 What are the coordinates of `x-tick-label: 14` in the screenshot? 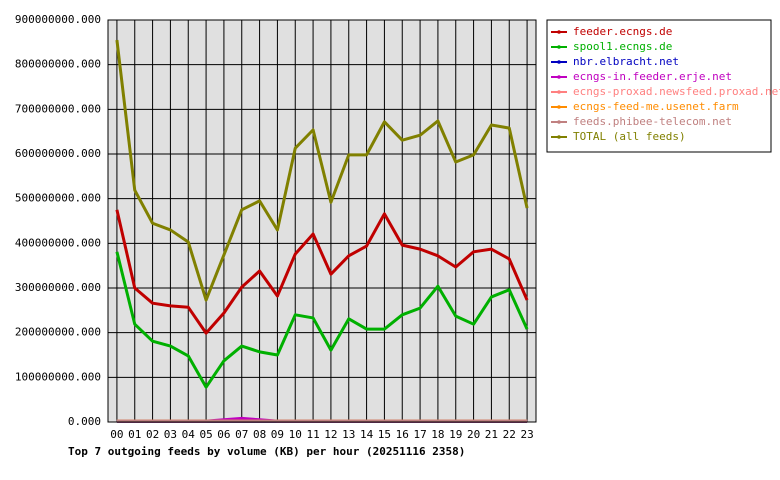 It's located at (367, 434).